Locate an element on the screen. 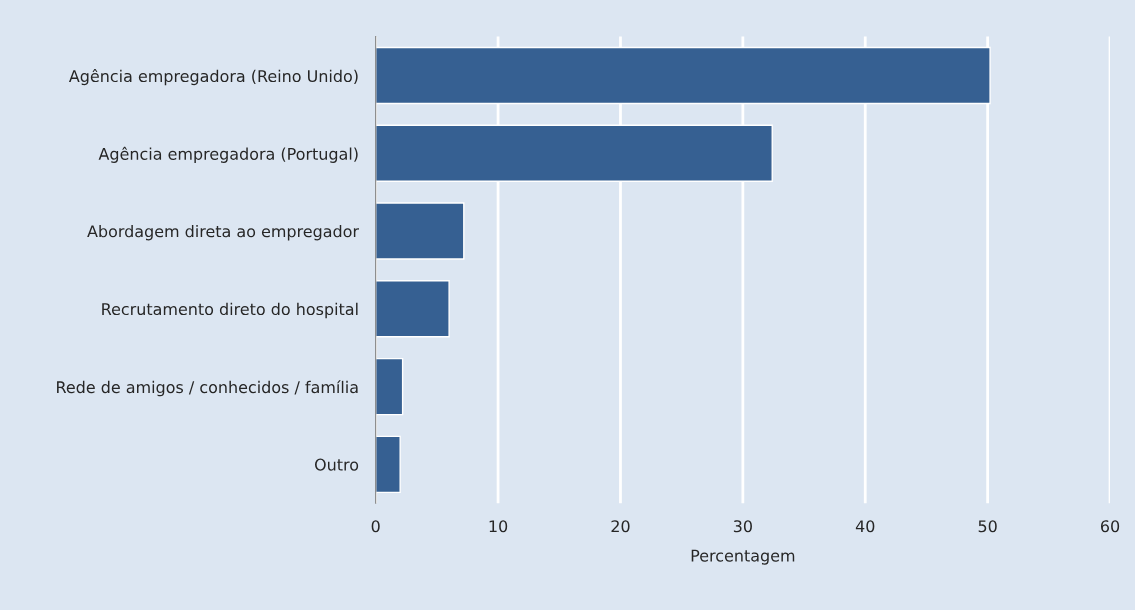 This screenshot has height=610, width=1135. y-tick-label: Rede de amigos / conhecidos / família is located at coordinates (207, 388).